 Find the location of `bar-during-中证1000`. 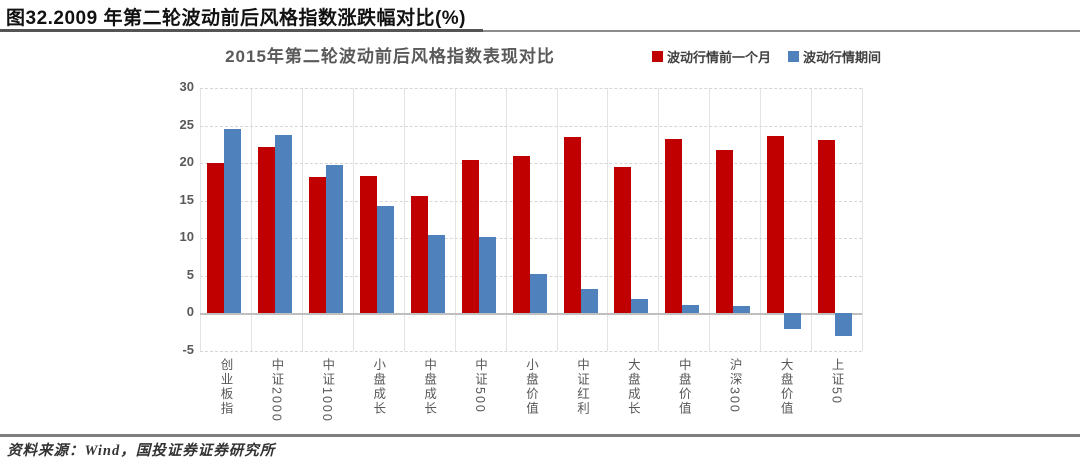

bar-during-中证1000 is located at coordinates (334, 238).